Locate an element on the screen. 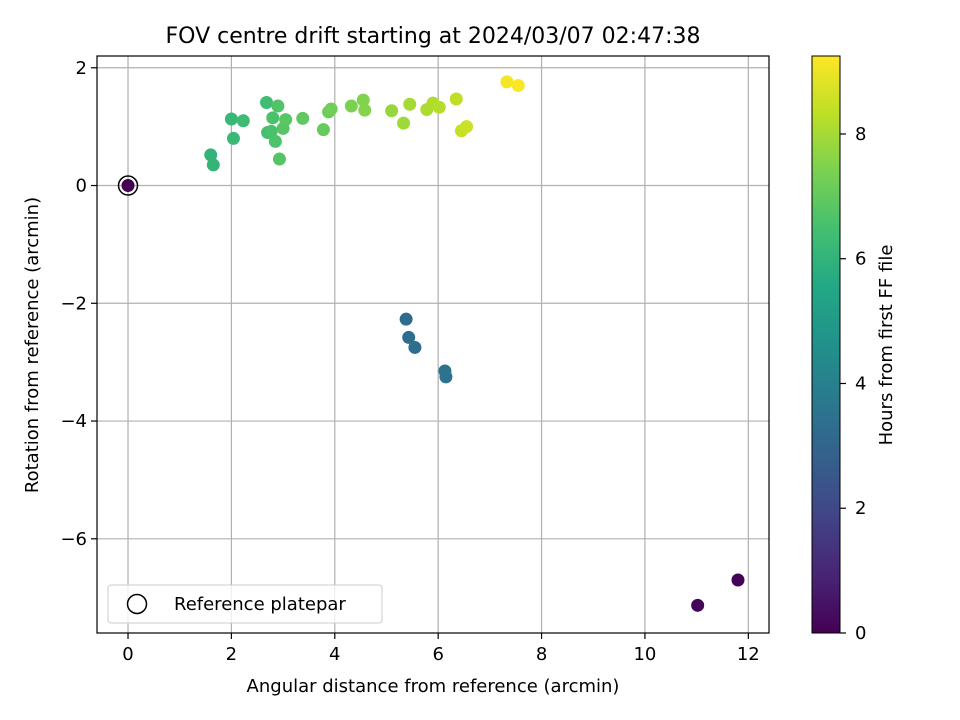 The image size is (960, 720). y-tick-label: −6 is located at coordinates (73, 539).